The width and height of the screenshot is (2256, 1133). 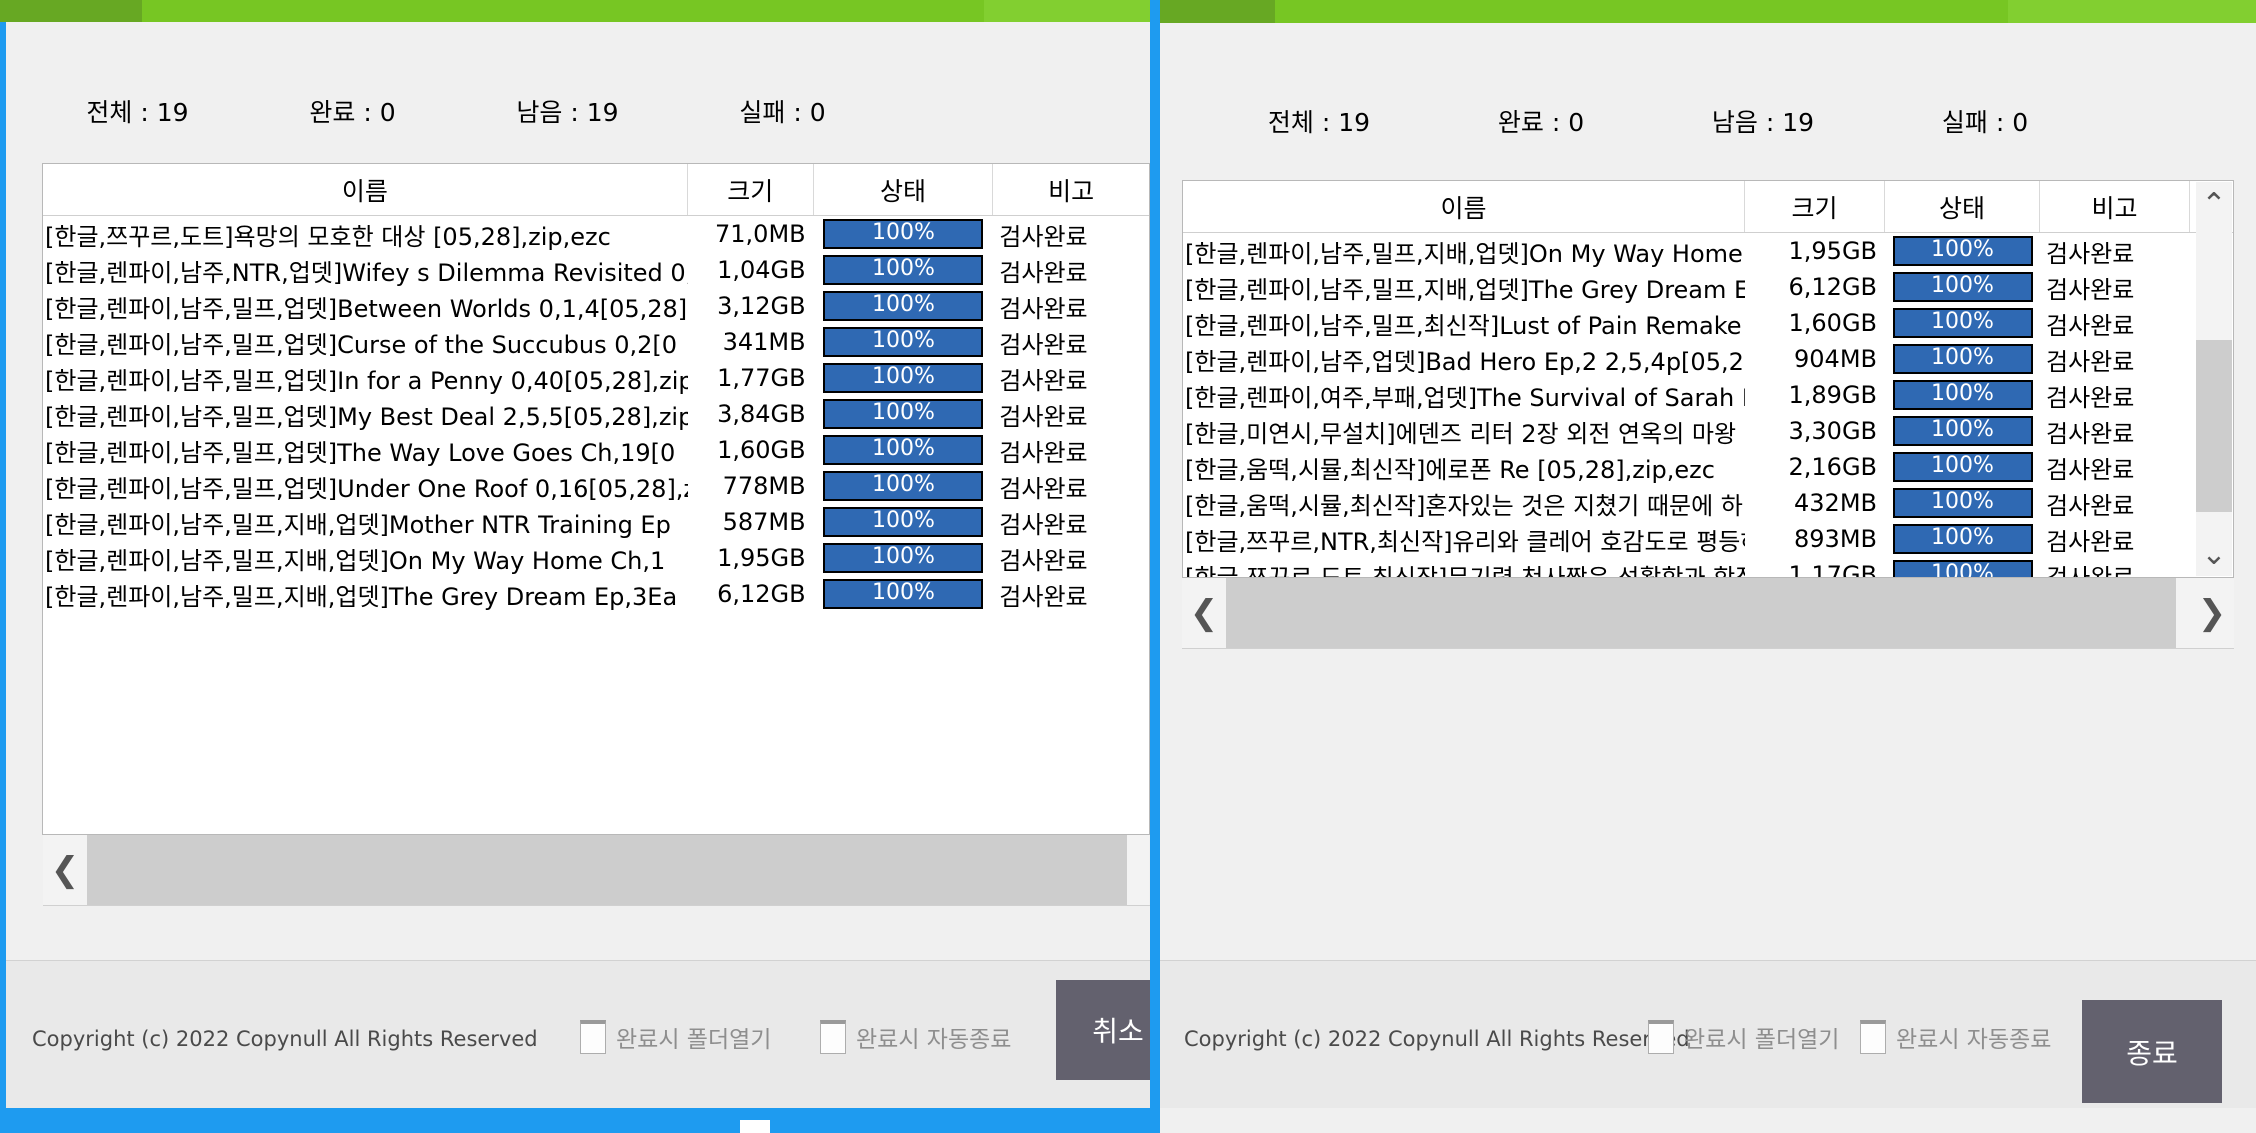 I want to click on left-checkbox-auto-close-label: 완료시 자동종료, so click(x=934, y=1040).